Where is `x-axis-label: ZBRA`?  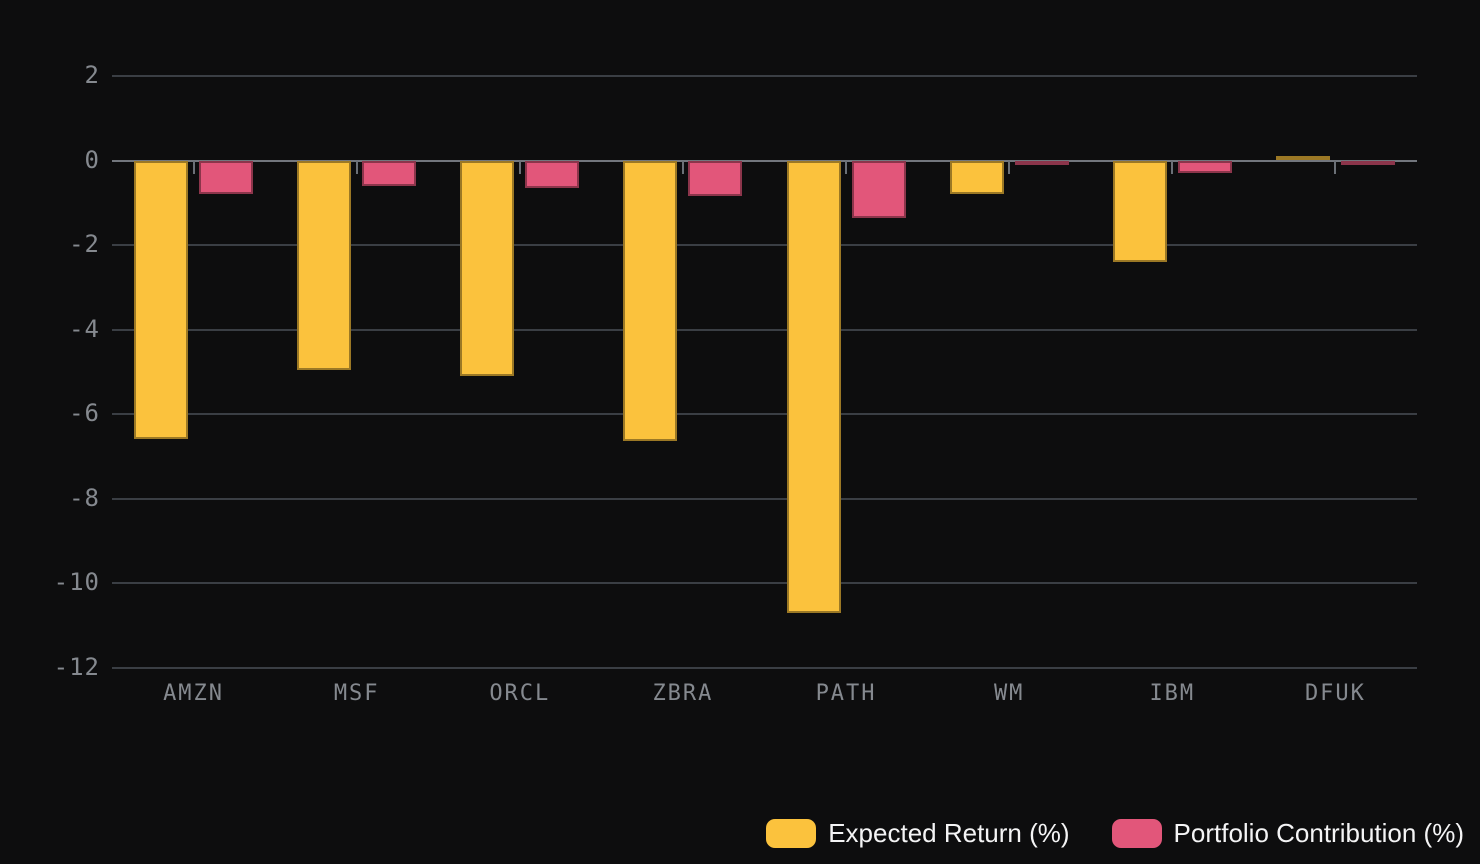 x-axis-label: ZBRA is located at coordinates (683, 693).